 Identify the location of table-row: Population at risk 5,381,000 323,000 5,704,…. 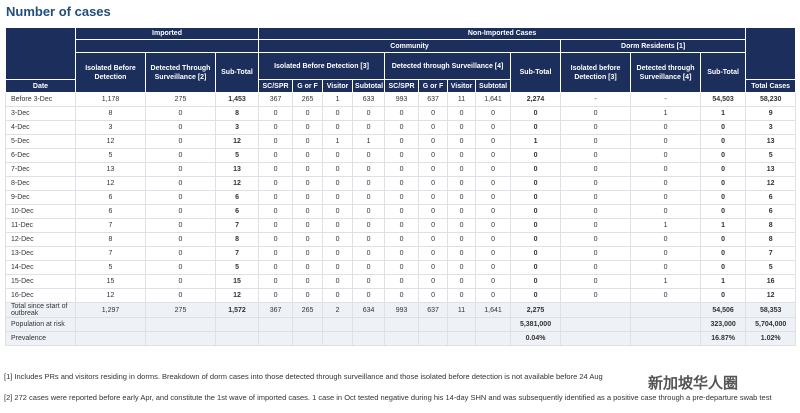
(401, 324).